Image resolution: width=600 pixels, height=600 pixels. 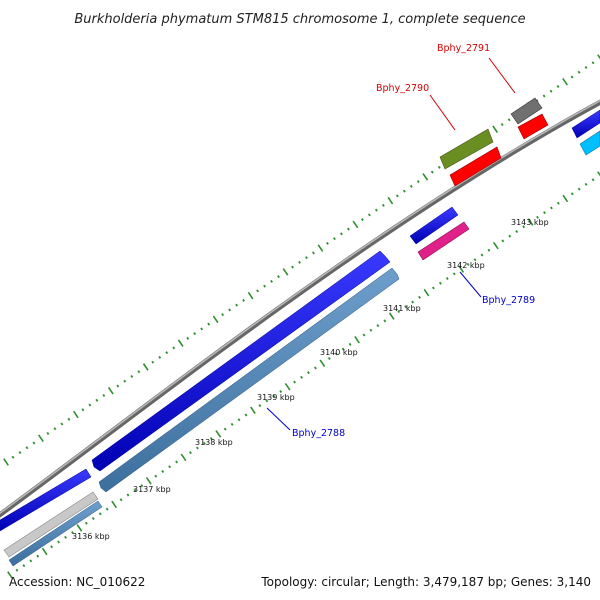 I want to click on gene-label-bphy-2791: Bphy_2791, so click(x=463, y=48).